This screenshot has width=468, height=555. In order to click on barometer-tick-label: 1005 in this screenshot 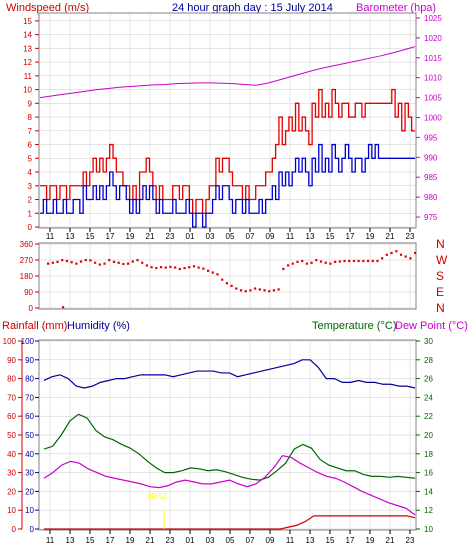, I will do `click(433, 98)`.